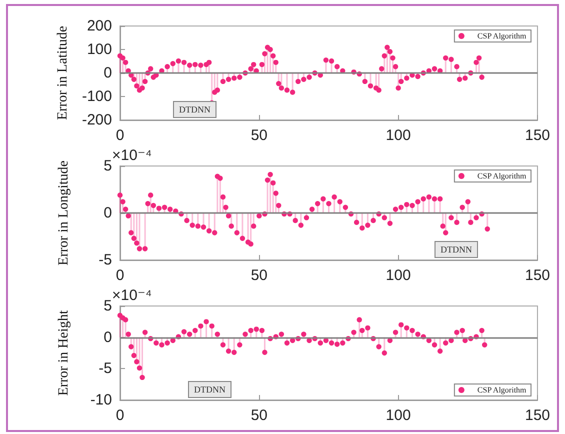 This screenshot has height=434, width=565. What do you see at coordinates (99, 26) in the screenshot?
I see `y-tick-label: 200` at bounding box center [99, 26].